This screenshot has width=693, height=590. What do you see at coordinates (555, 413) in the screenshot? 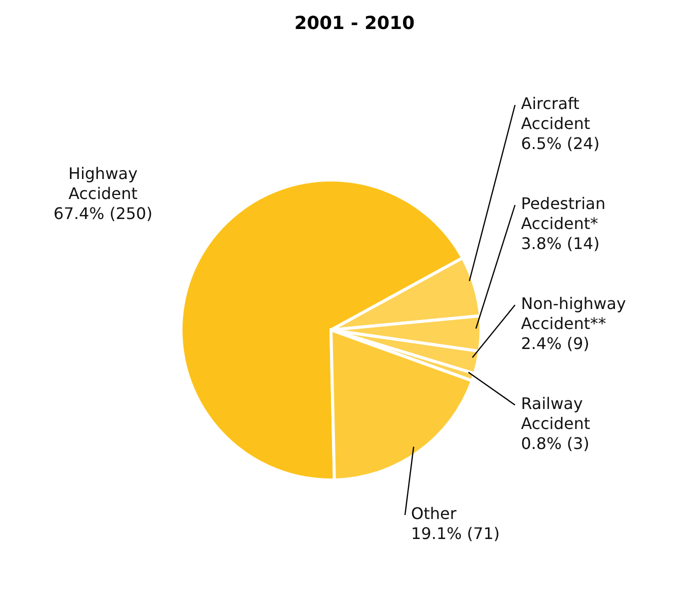
I see `slice-label: Railway Accident` at bounding box center [555, 413].